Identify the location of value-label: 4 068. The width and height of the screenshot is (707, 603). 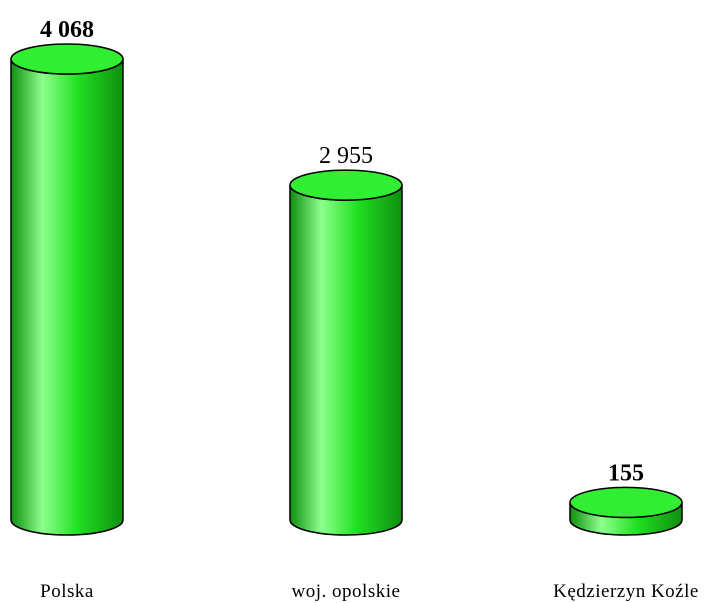
(67, 30).